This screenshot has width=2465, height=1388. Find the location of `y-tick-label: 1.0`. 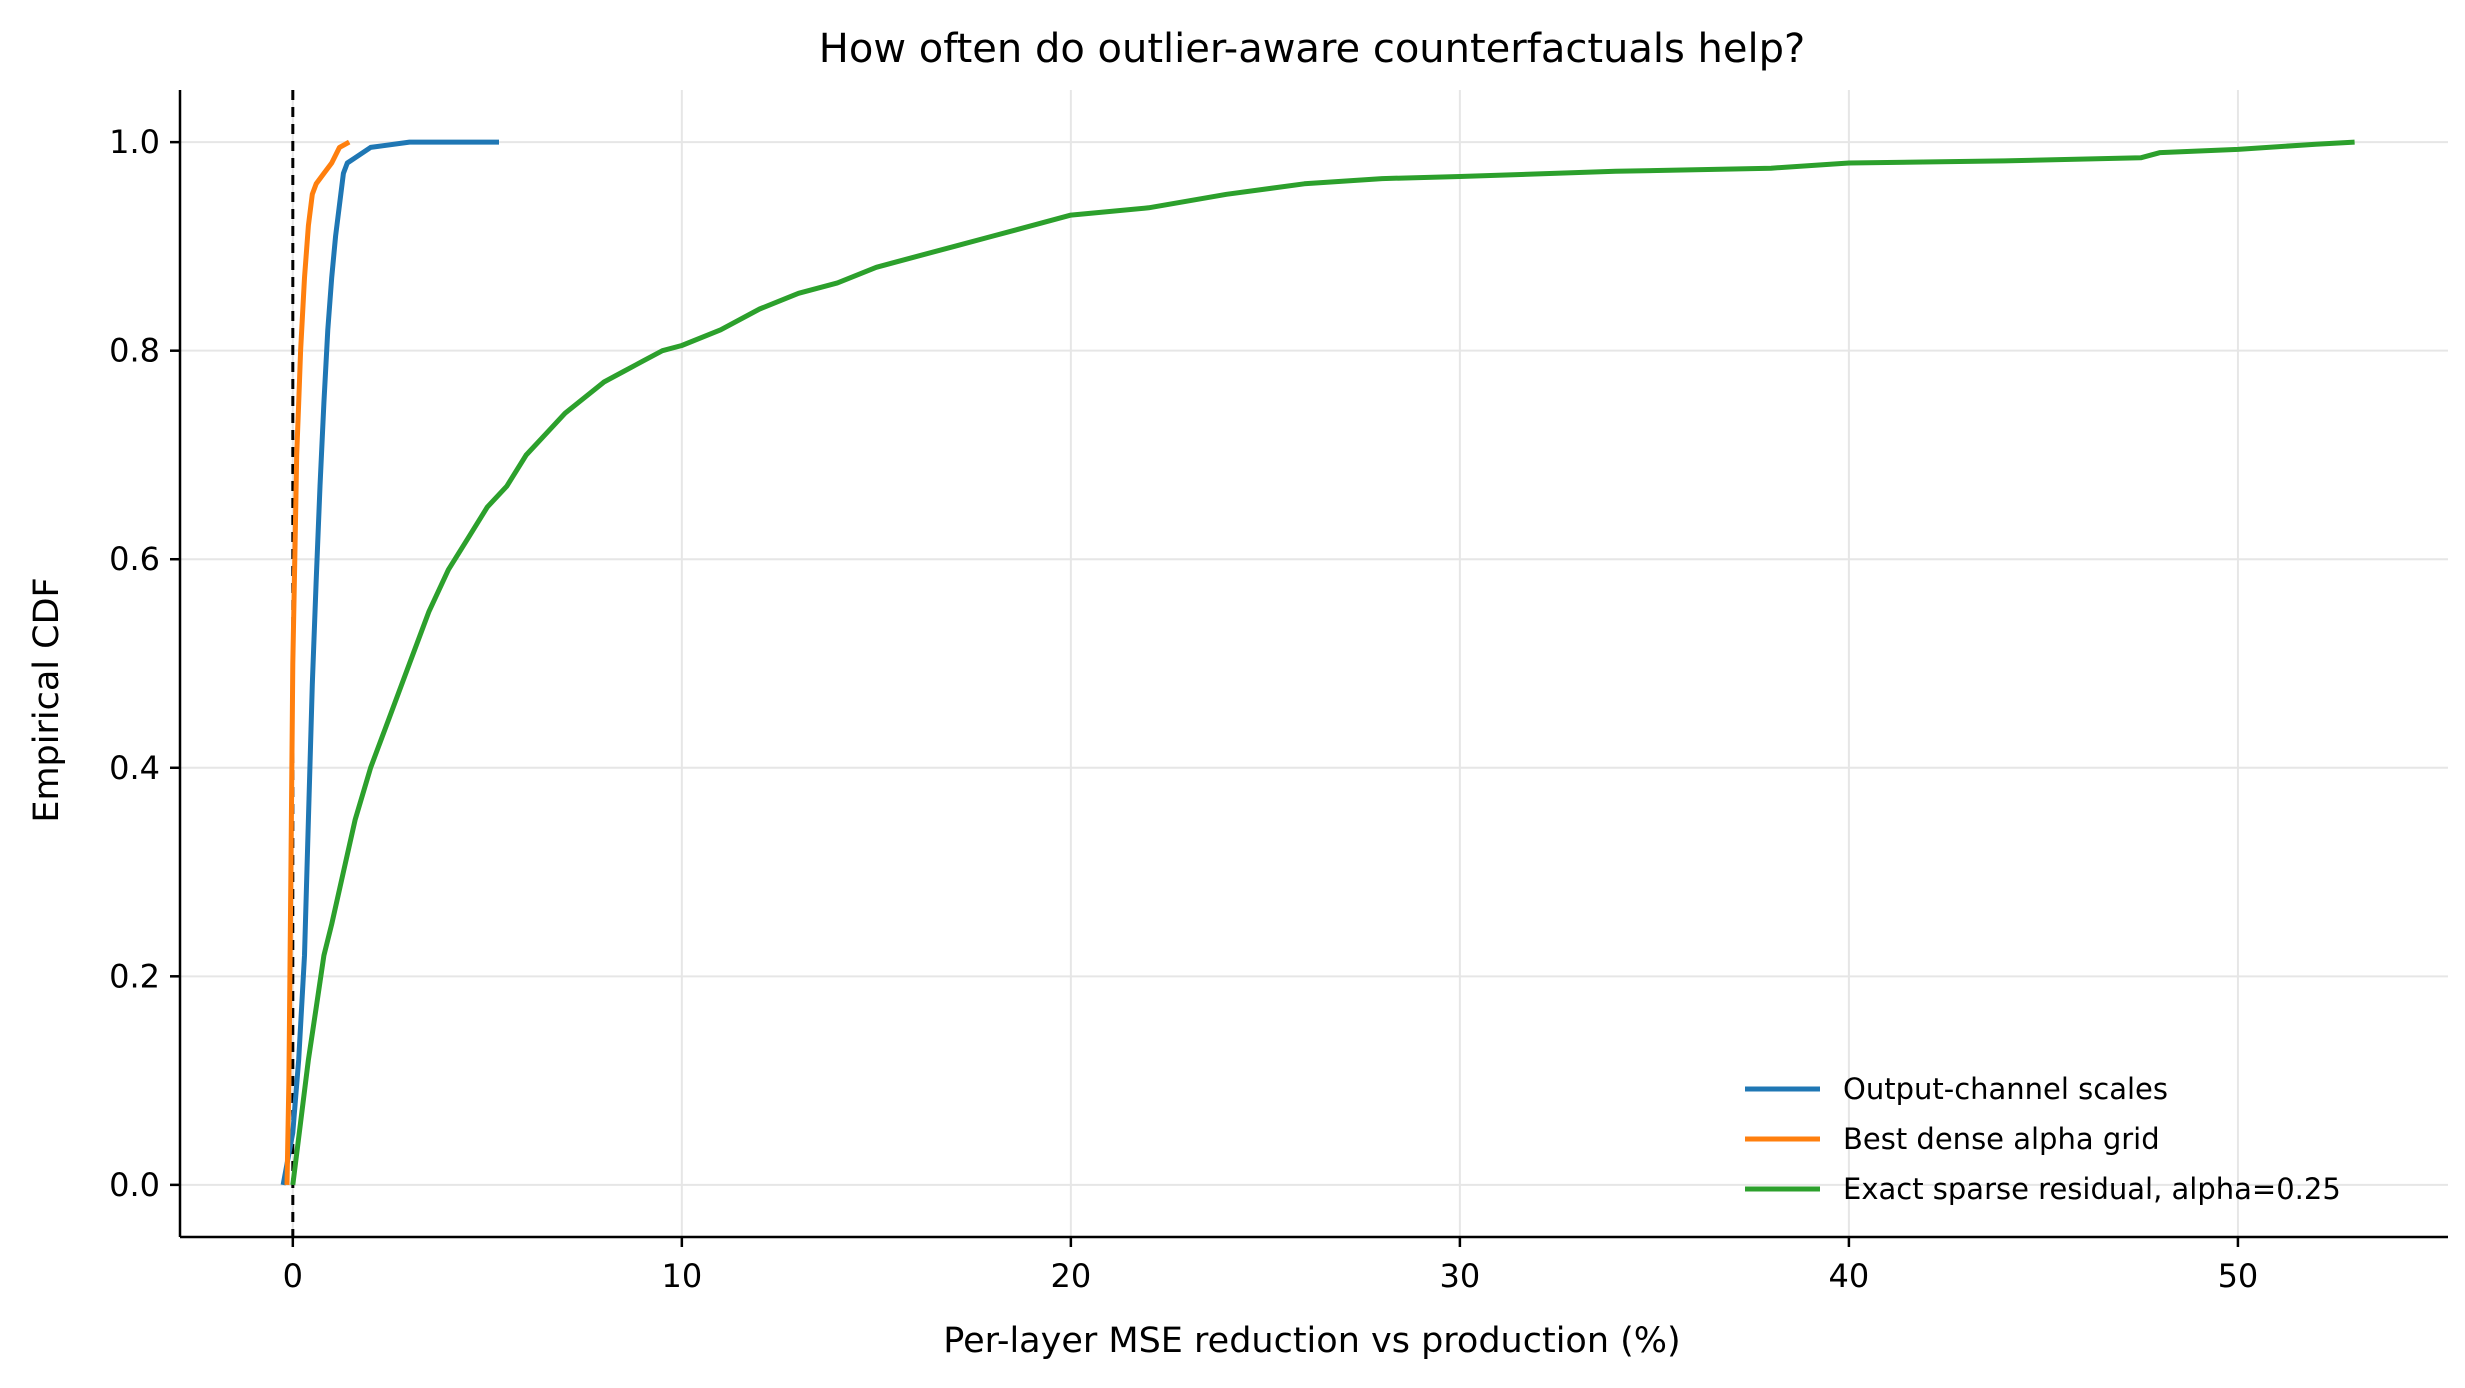

y-tick-label: 1.0 is located at coordinates (134, 142).